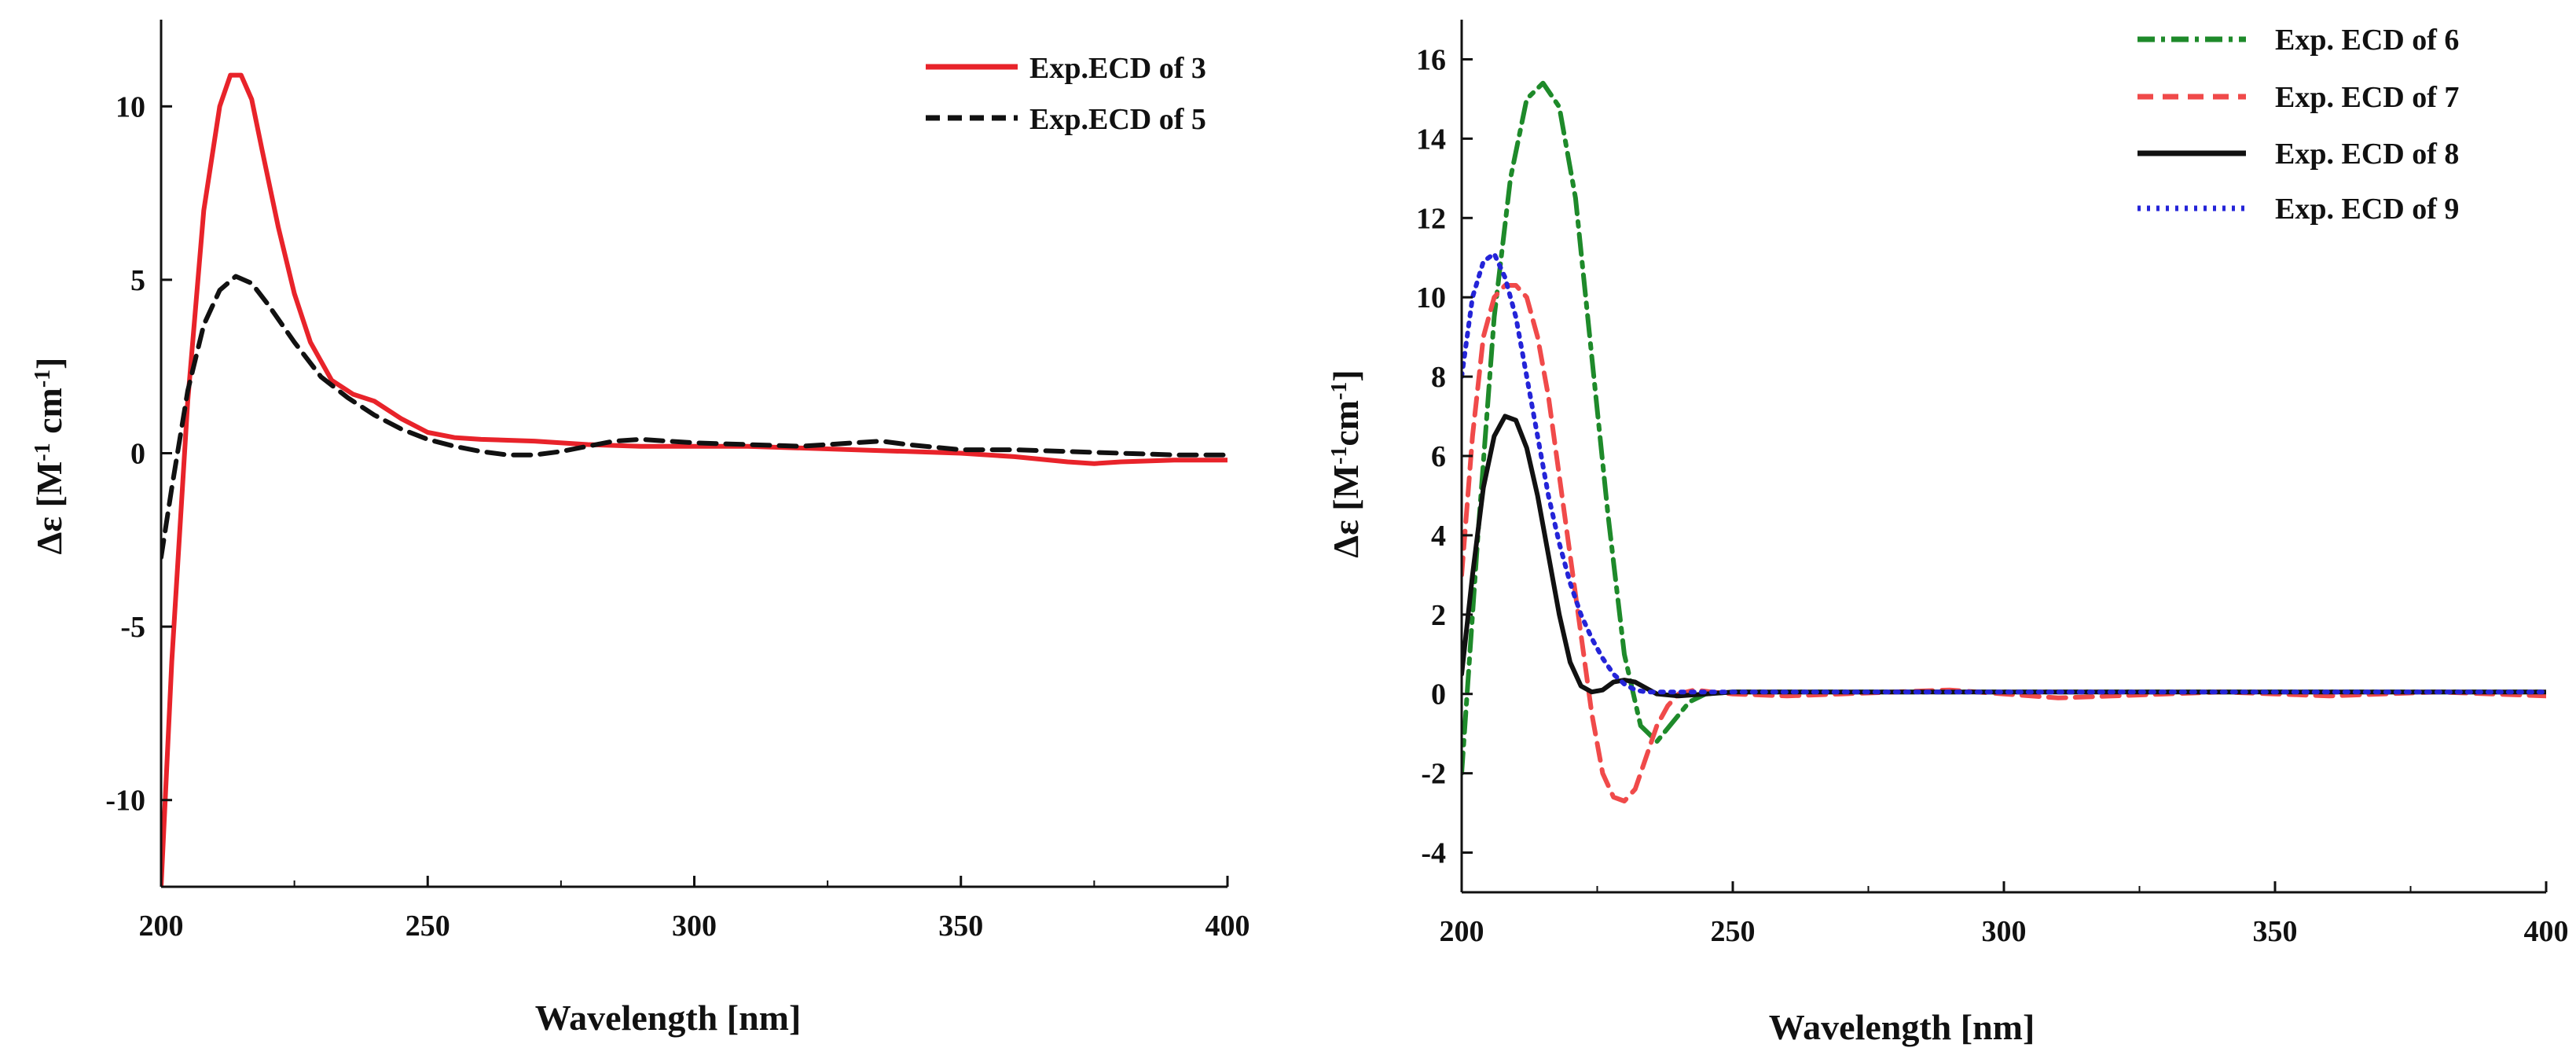 Image resolution: width=2576 pixels, height=1055 pixels. I want to click on y-tick-label-left-10: 10, so click(130, 107).